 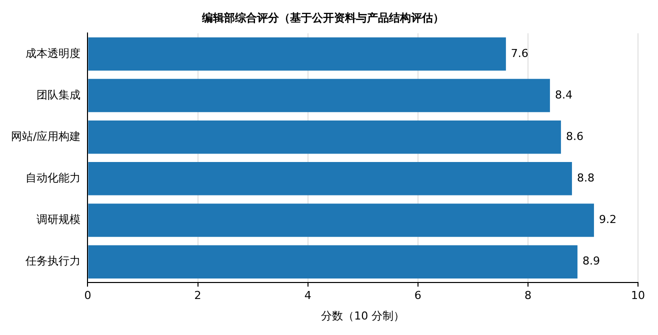 What do you see at coordinates (519, 53) in the screenshot?
I see `data-label: 7.6` at bounding box center [519, 53].